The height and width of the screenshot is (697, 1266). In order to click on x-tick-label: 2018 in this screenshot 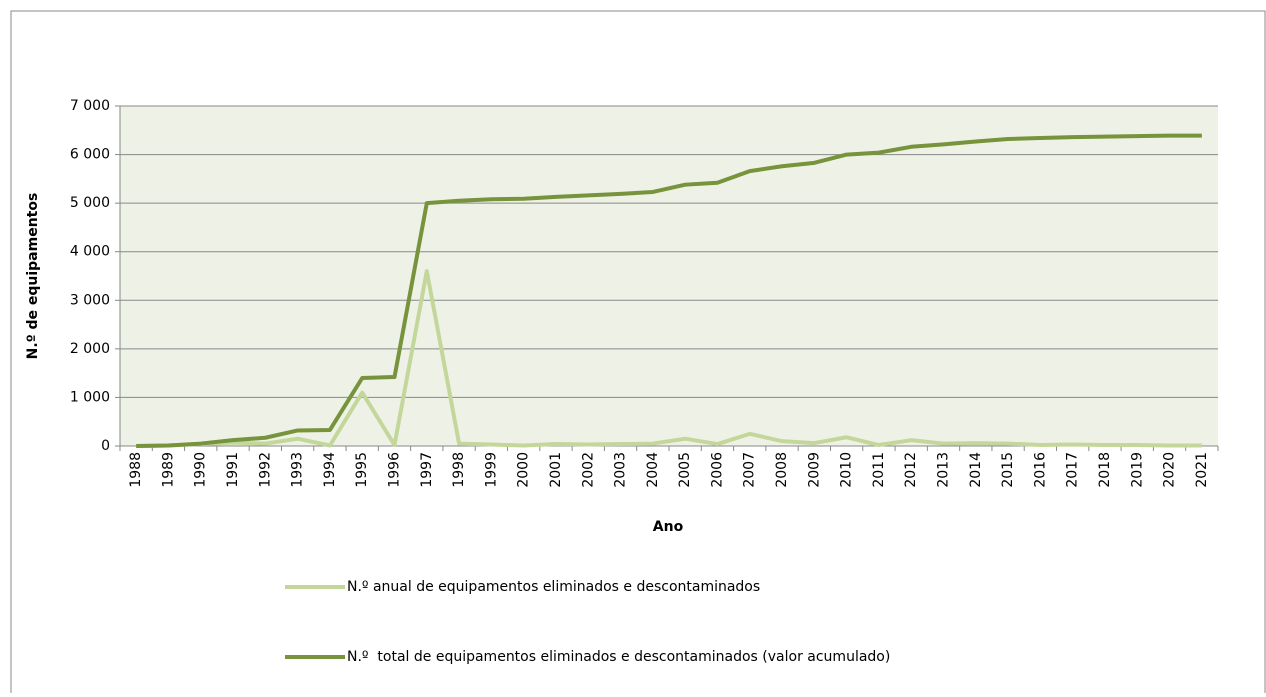, I will do `click(1105, 470)`.